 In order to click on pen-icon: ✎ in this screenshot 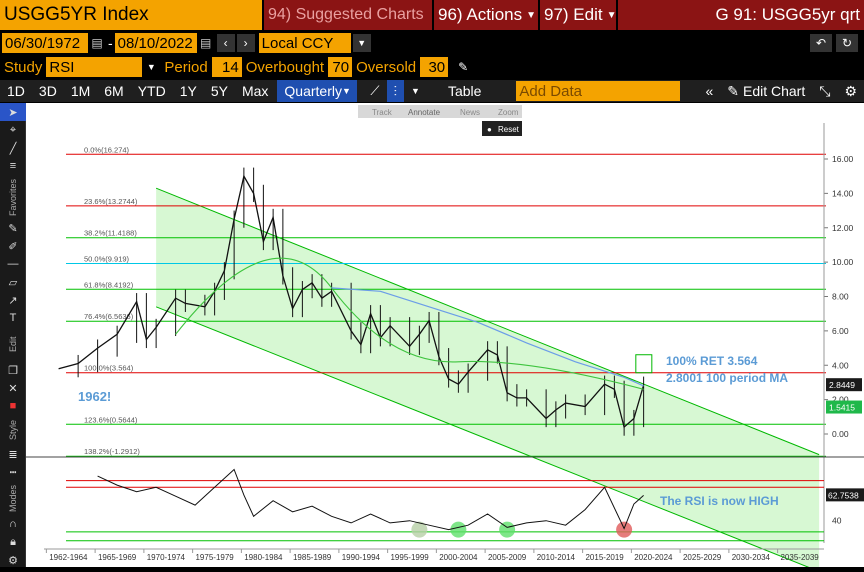, I will do `click(13, 228)`.